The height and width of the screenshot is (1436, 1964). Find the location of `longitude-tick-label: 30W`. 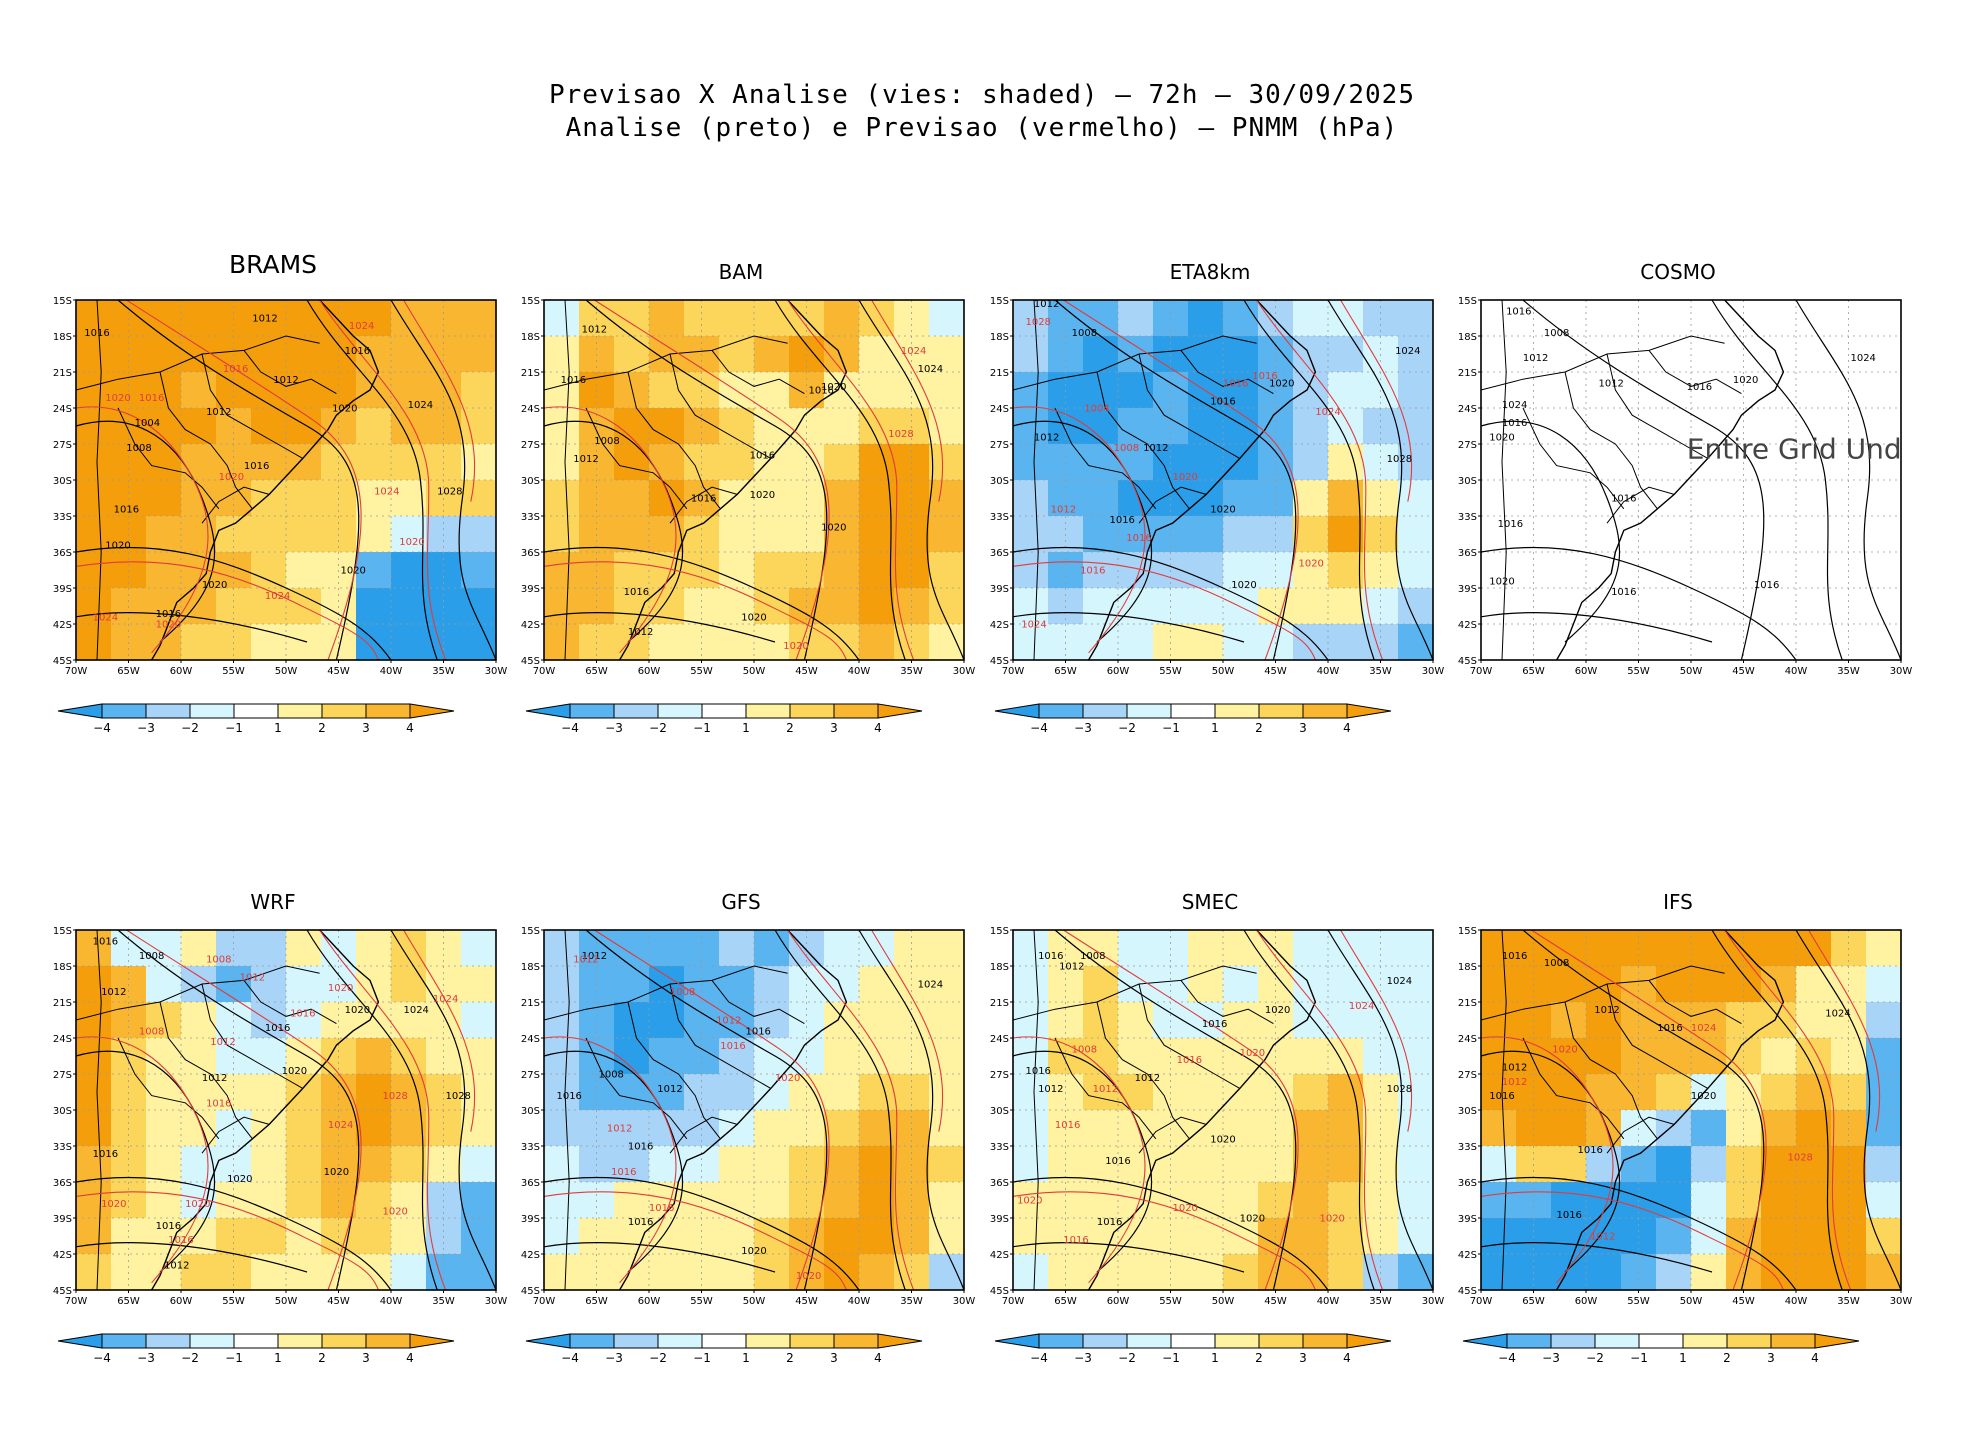

longitude-tick-label: 30W is located at coordinates (1901, 1301).